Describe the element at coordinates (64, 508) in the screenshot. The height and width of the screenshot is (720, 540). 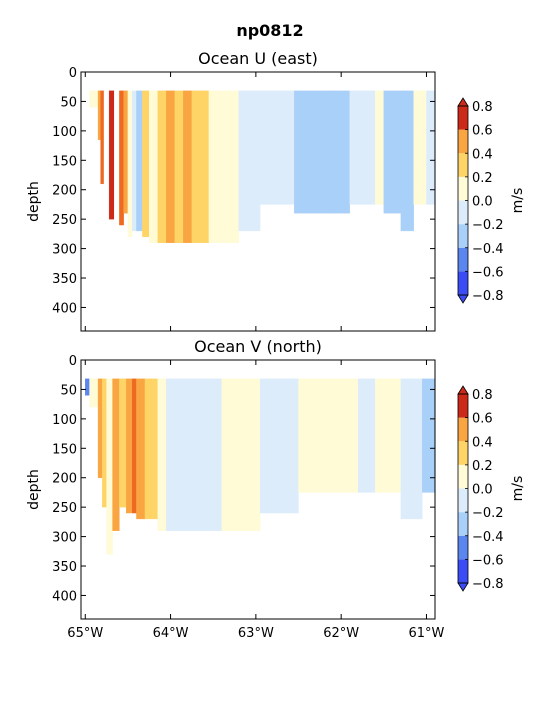
I see `y-tick-label: 250` at that location.